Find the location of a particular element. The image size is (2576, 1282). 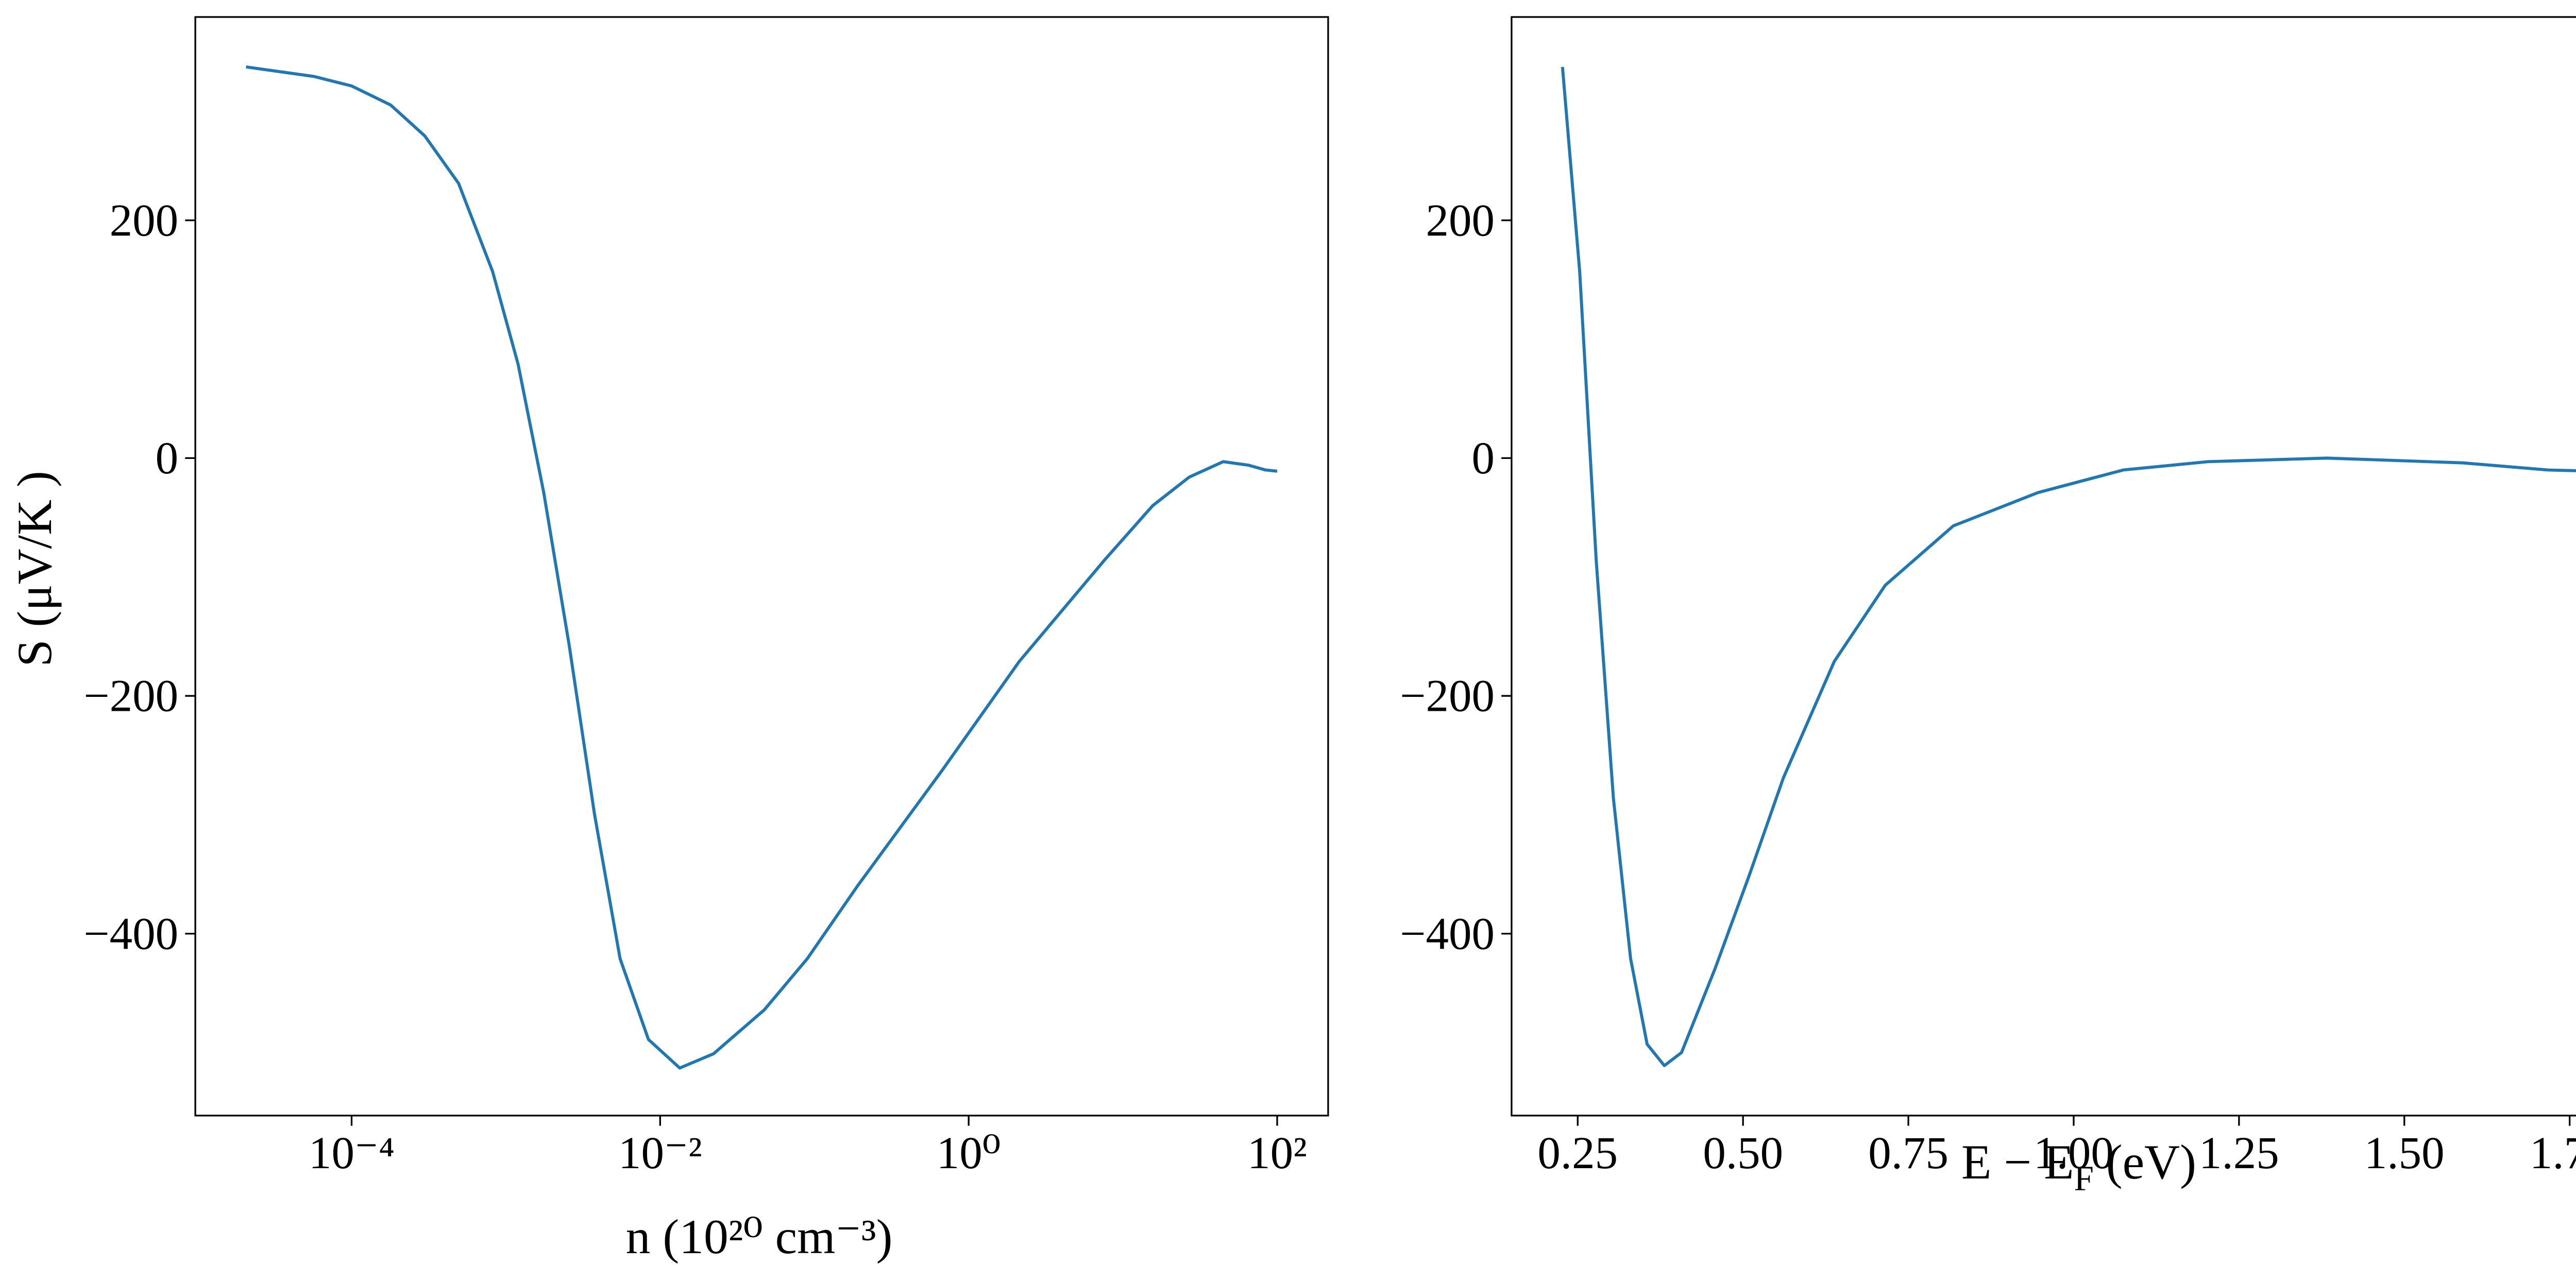

x-tick-label: 10⁰ is located at coordinates (969, 1153).